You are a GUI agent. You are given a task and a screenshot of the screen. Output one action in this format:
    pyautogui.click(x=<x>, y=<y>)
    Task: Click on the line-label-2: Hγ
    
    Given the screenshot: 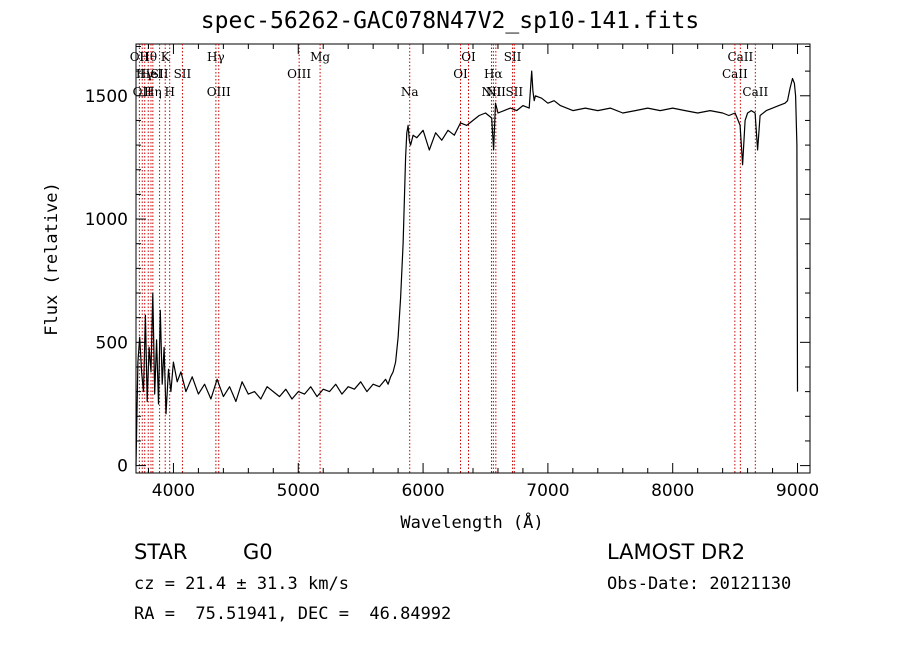 What is the action you would take?
    pyautogui.click(x=145, y=74)
    